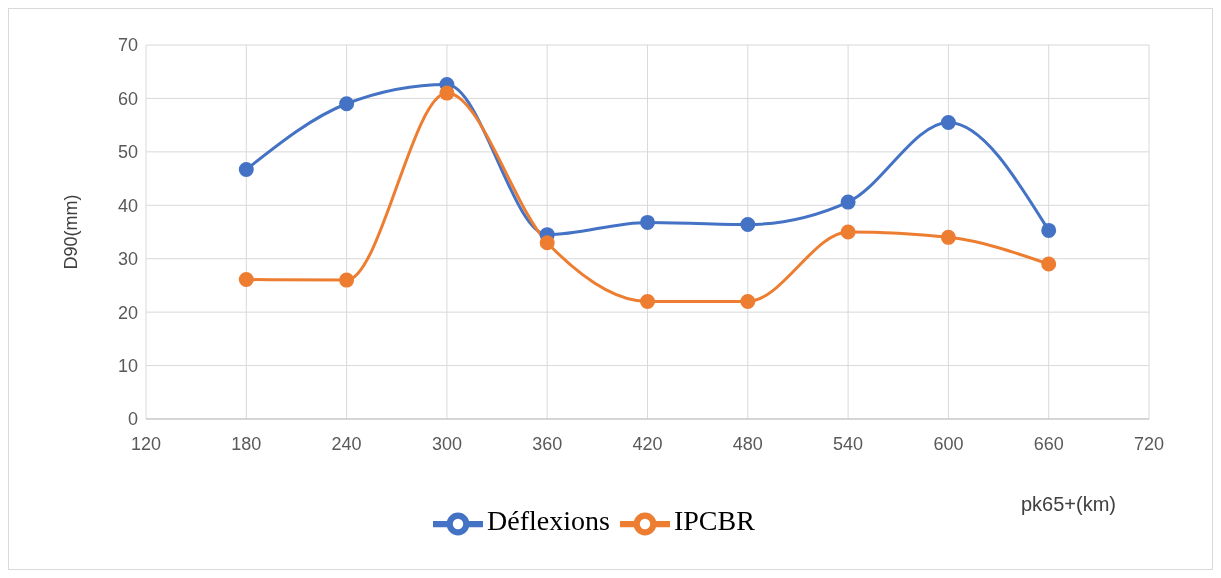  What do you see at coordinates (127, 205) in the screenshot?
I see `y-tick-label: 40` at bounding box center [127, 205].